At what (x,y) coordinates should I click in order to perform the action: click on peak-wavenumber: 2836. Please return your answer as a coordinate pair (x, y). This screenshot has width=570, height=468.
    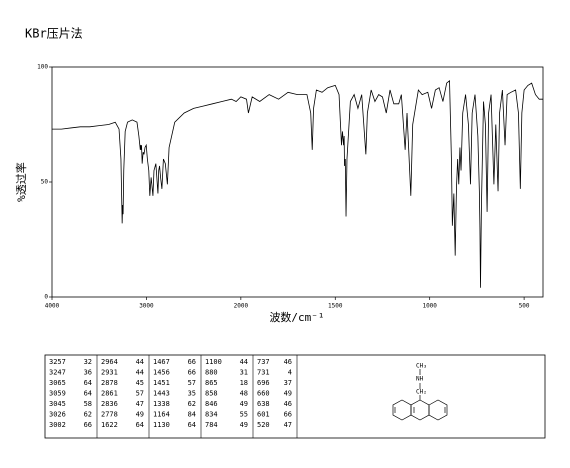
    Looking at the image, I should click on (109, 404).